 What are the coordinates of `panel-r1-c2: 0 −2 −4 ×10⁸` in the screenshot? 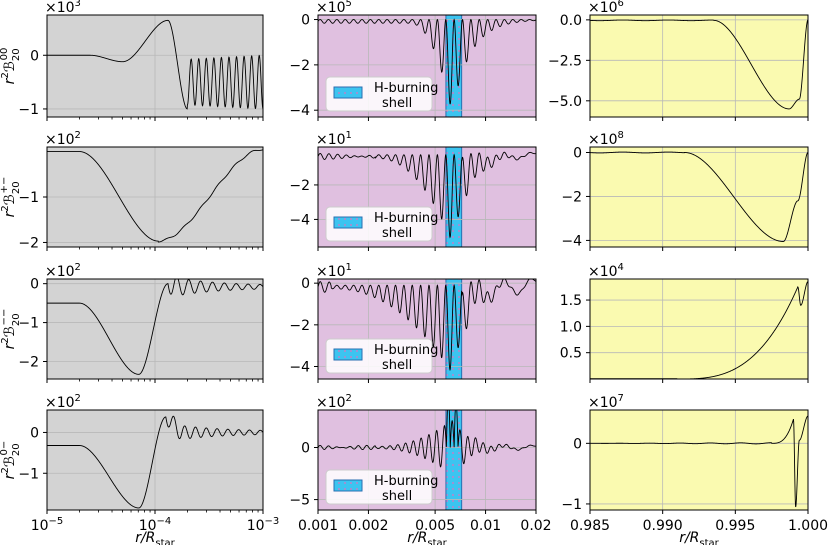 It's located at (685, 190).